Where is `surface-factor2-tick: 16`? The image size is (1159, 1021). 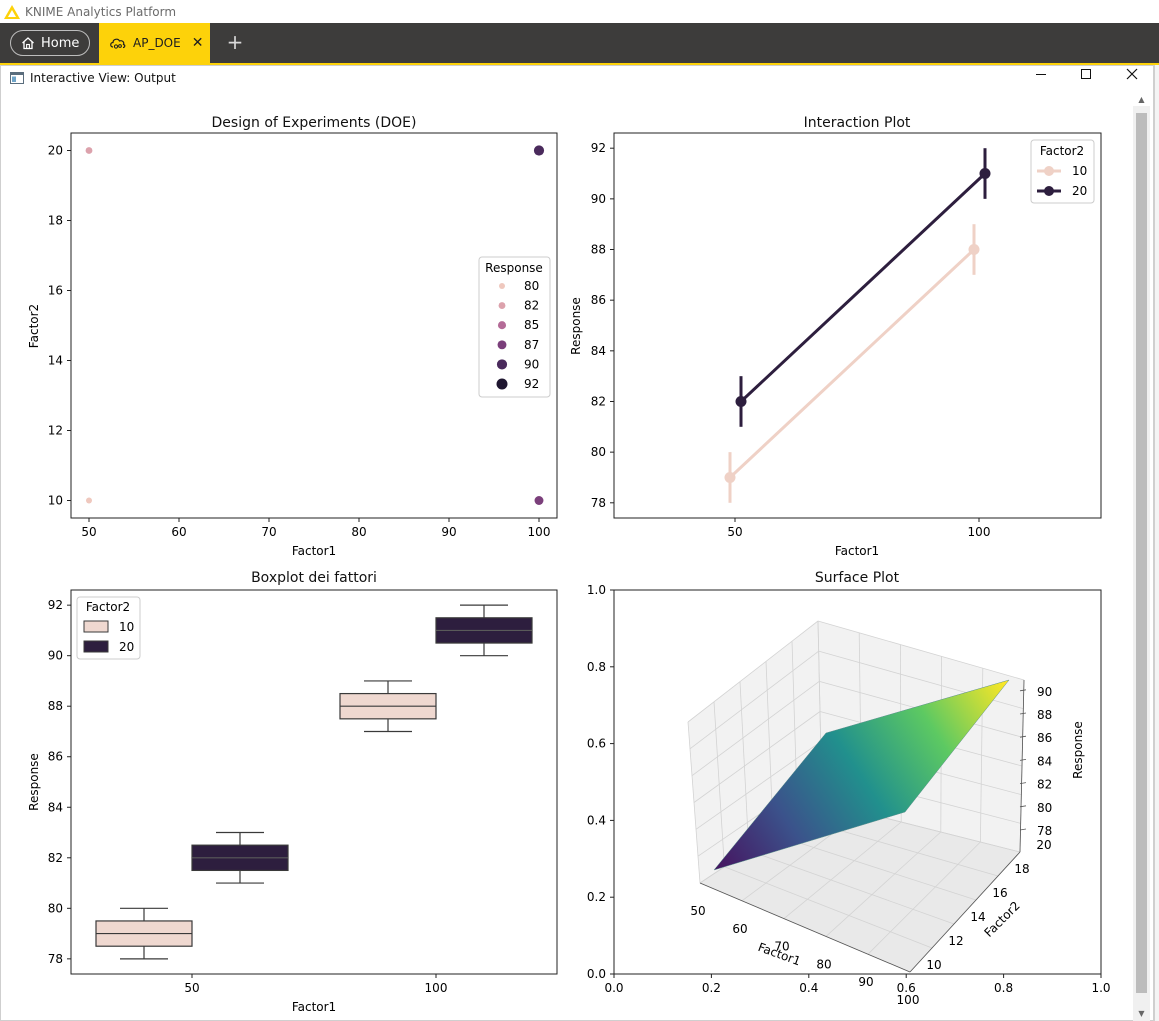 surface-factor2-tick: 16 is located at coordinates (999, 893).